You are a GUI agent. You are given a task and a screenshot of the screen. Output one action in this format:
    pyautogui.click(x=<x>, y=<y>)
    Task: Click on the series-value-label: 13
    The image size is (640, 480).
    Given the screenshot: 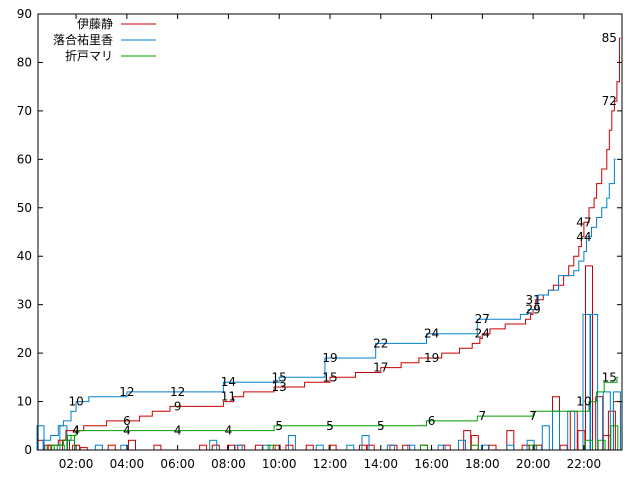 What is the action you would take?
    pyautogui.click(x=279, y=387)
    